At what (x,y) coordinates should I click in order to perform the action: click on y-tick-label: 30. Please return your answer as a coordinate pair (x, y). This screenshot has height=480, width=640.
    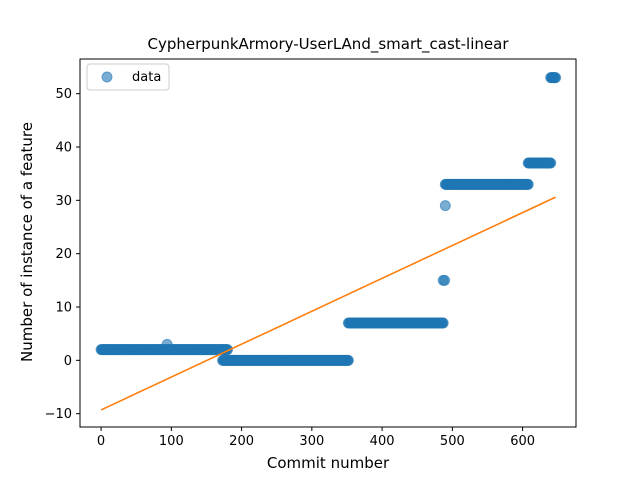
    Looking at the image, I should click on (63, 201).